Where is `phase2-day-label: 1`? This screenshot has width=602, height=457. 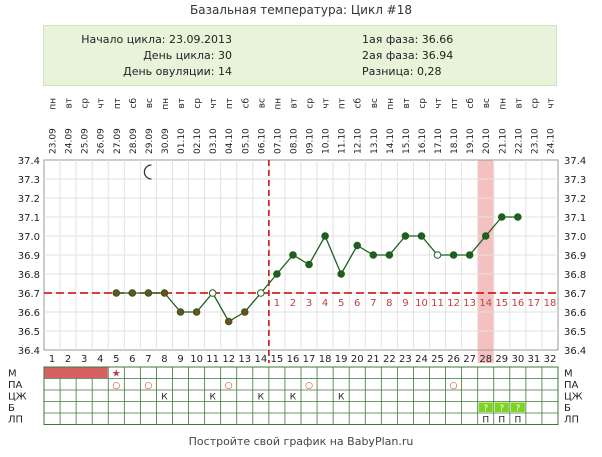 phase2-day-label: 1 is located at coordinates (277, 303).